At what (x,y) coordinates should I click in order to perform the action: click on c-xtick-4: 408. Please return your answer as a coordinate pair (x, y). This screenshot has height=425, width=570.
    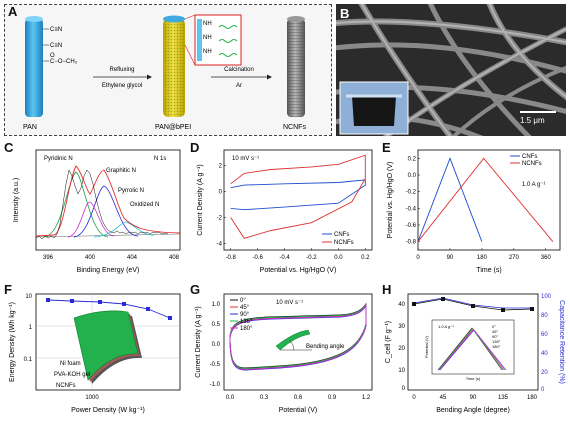
    Looking at the image, I should click on (174, 258).